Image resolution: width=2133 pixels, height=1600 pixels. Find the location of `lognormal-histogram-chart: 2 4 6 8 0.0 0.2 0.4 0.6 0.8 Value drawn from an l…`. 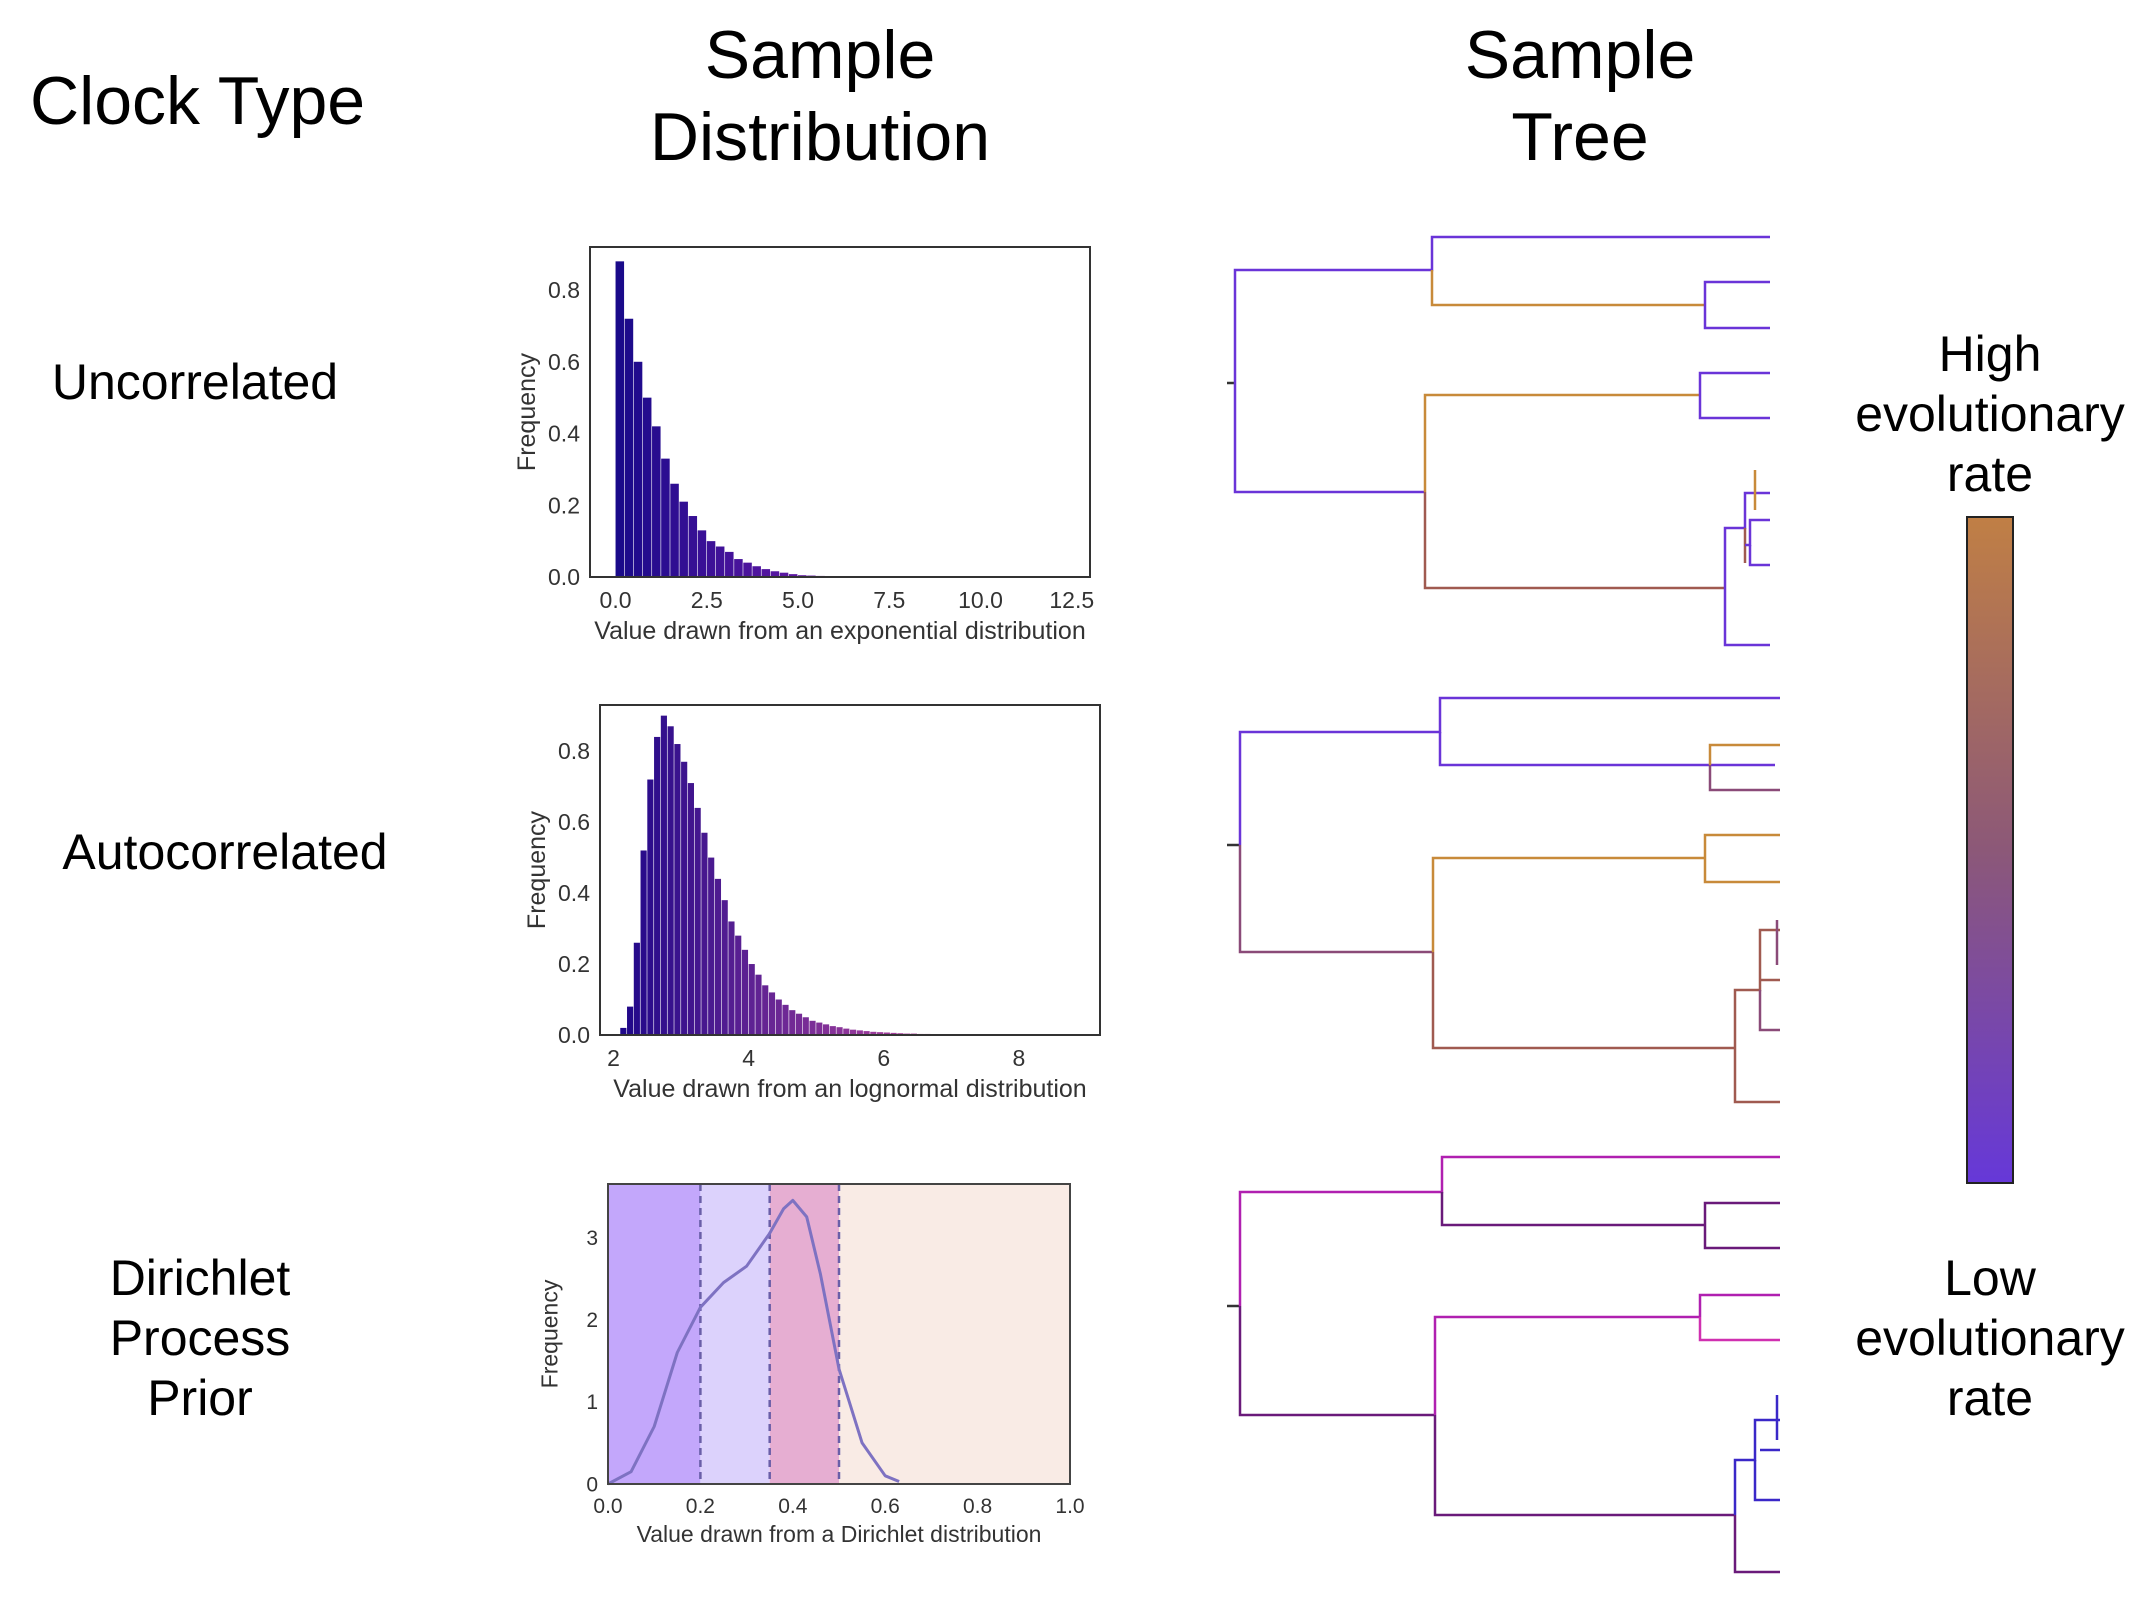

lognormal-histogram-chart: 2 4 6 8 0.0 0.2 0.4 0.6 0.8 Value drawn from an l… is located at coordinates (812, 903).